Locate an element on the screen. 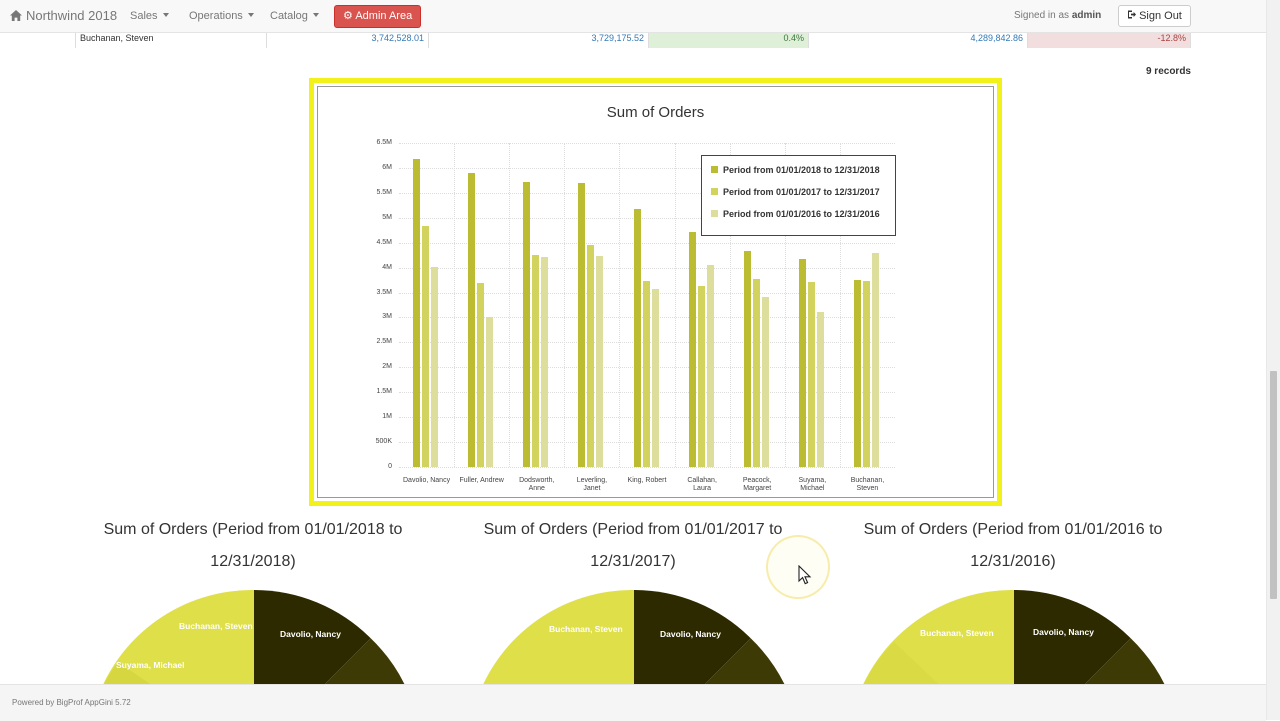  y-tick-label: 3.5M is located at coordinates (384, 292).